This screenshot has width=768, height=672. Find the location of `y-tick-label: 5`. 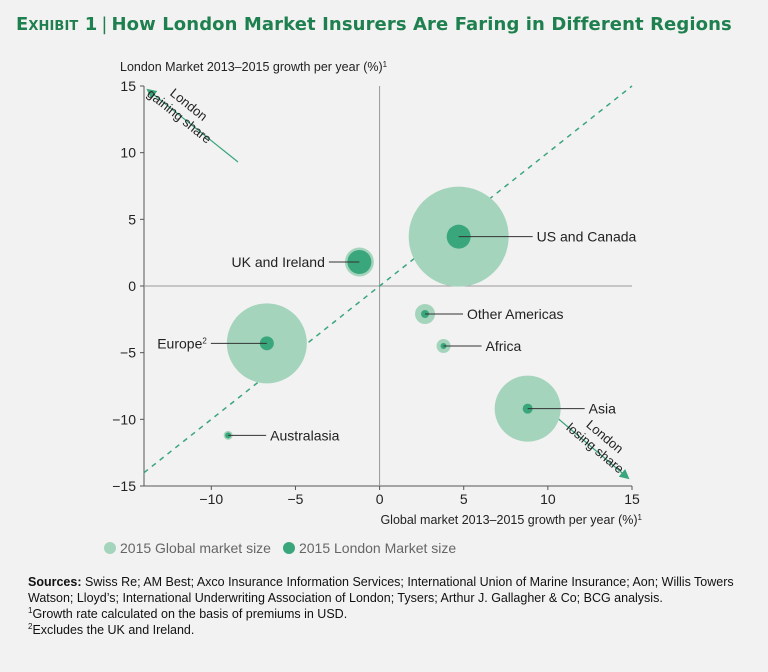

y-tick-label: 5 is located at coordinates (132, 219).